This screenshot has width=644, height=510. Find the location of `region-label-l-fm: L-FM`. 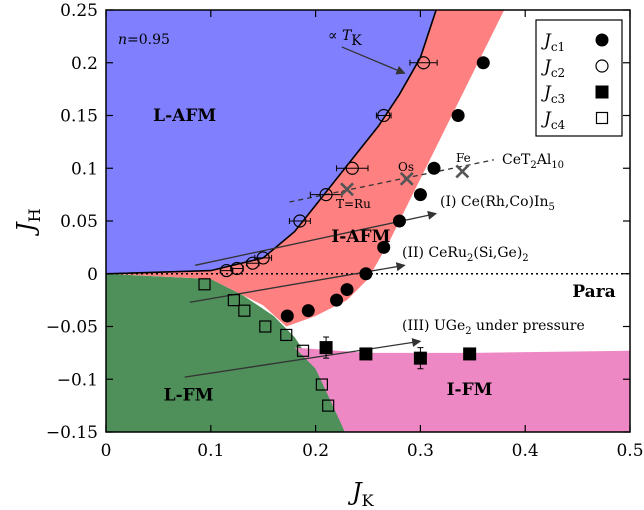

region-label-l-fm: L-FM is located at coordinates (189, 395).